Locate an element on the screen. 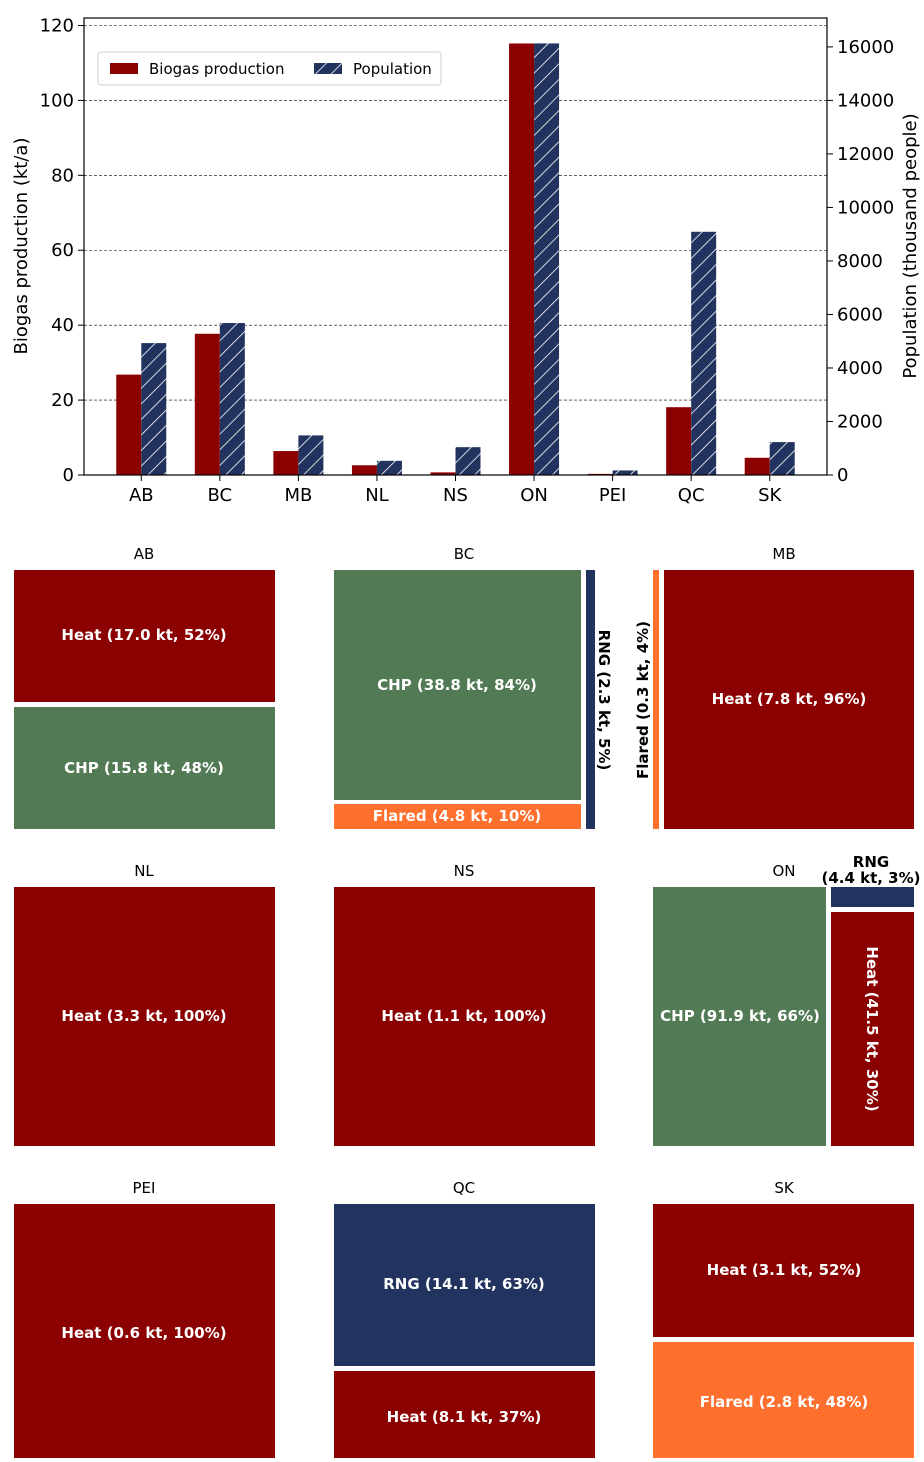  bar-population-ab is located at coordinates (154, 409).